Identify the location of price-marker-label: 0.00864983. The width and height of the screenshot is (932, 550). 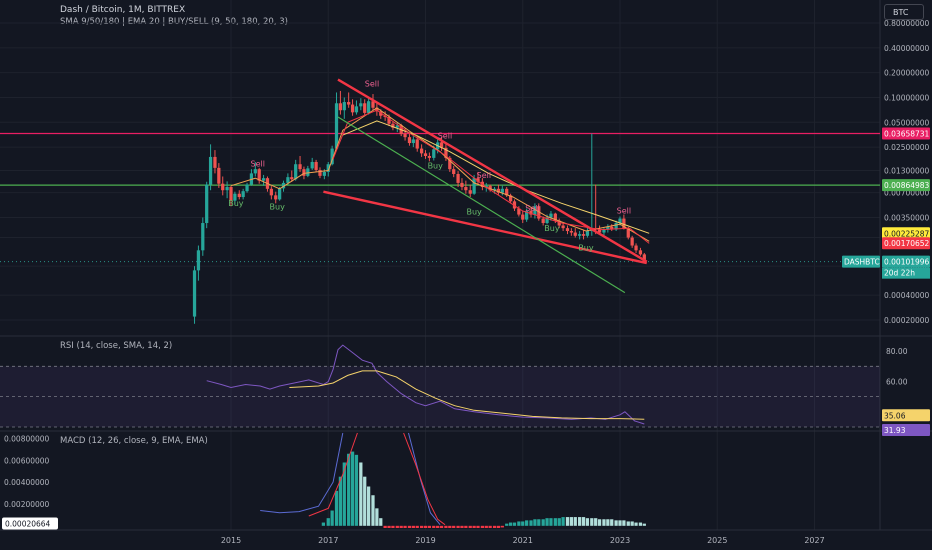
(907, 185).